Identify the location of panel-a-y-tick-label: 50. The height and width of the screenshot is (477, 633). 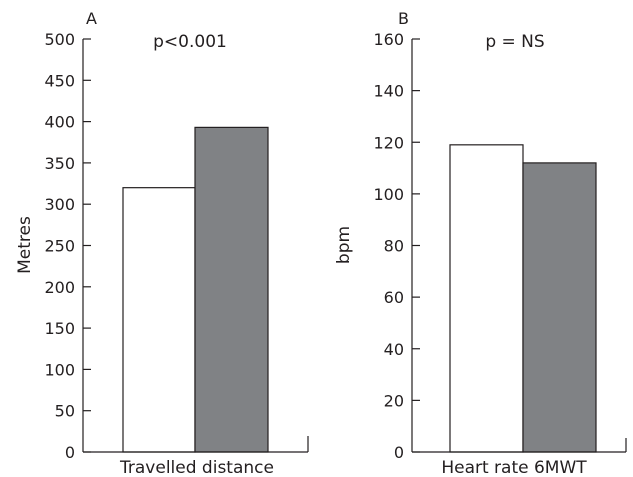
(65, 411).